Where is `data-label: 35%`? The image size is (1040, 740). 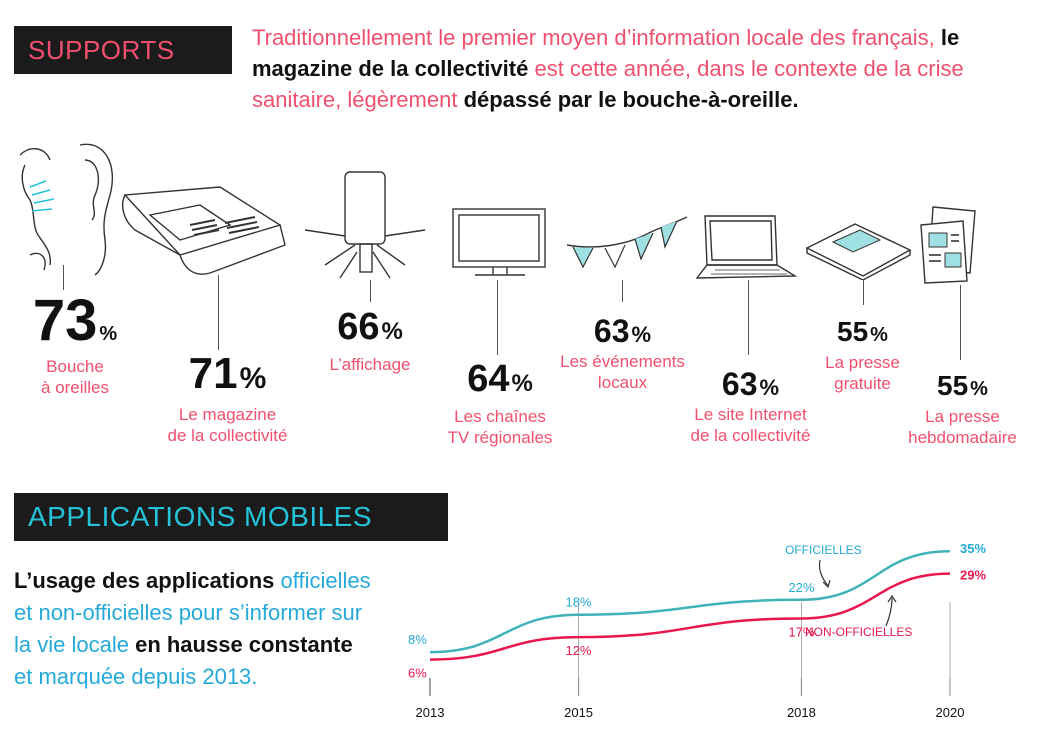
data-label: 35% is located at coordinates (973, 548).